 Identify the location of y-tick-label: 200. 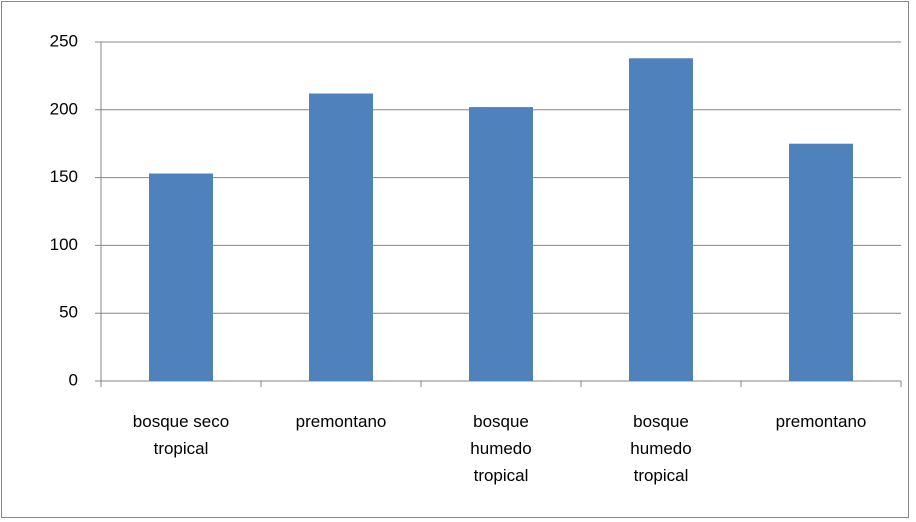
(64, 108).